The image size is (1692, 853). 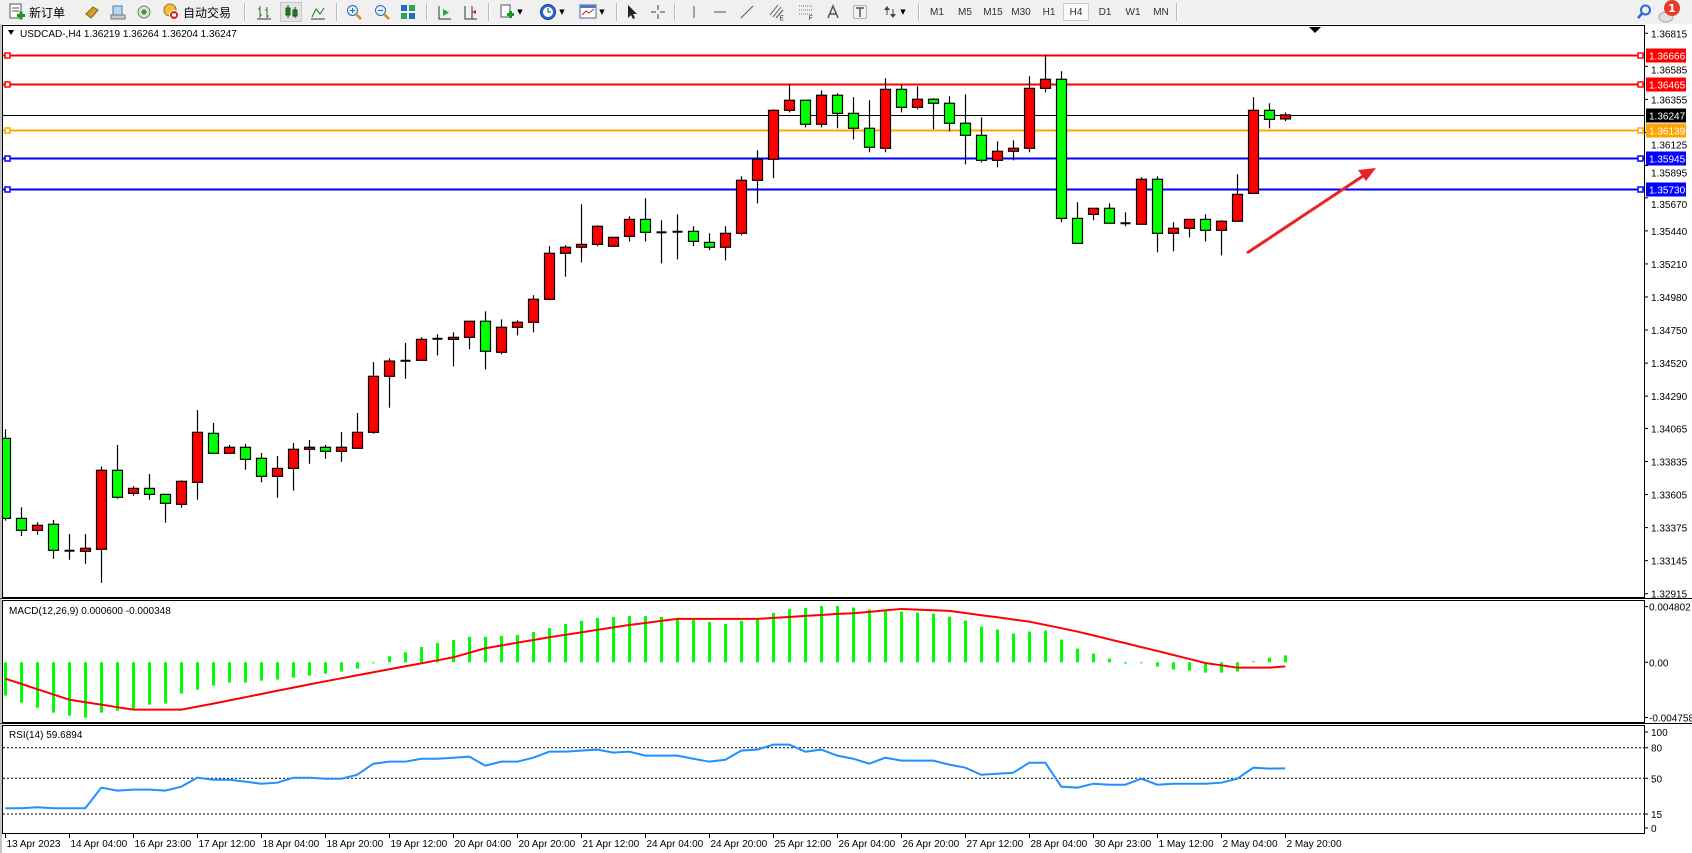 I want to click on text-tool-button, so click(x=833, y=12).